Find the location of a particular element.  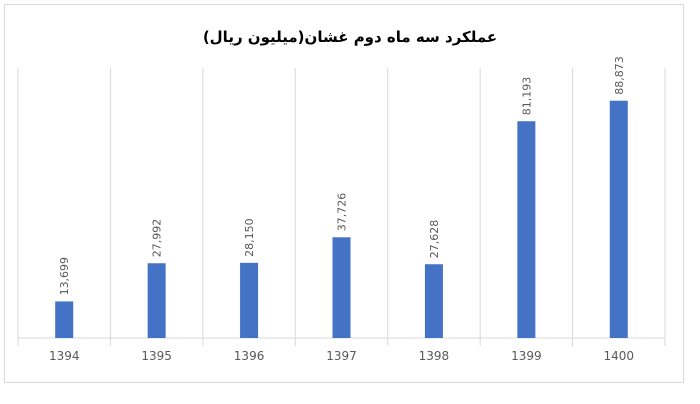

data-label: 13,699 is located at coordinates (64, 276).